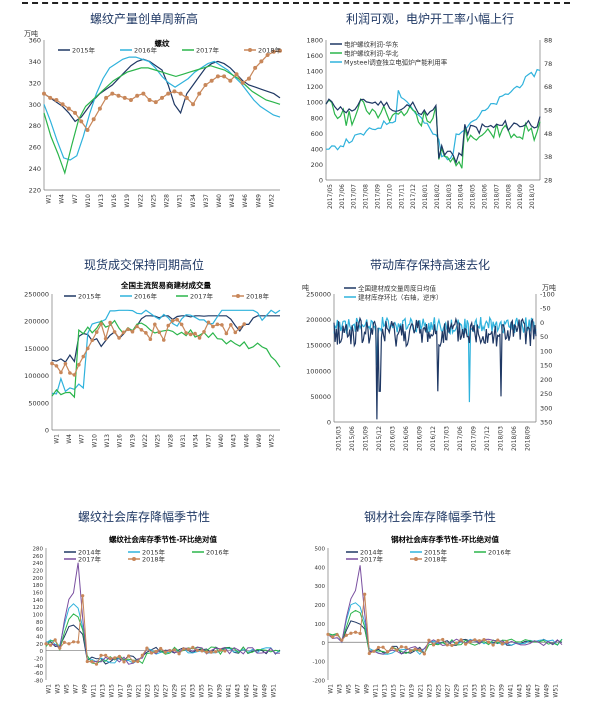 This screenshot has width=590, height=721. What do you see at coordinates (193, 691) in the screenshot?
I see `x-tick-label: W33` at bounding box center [193, 691].